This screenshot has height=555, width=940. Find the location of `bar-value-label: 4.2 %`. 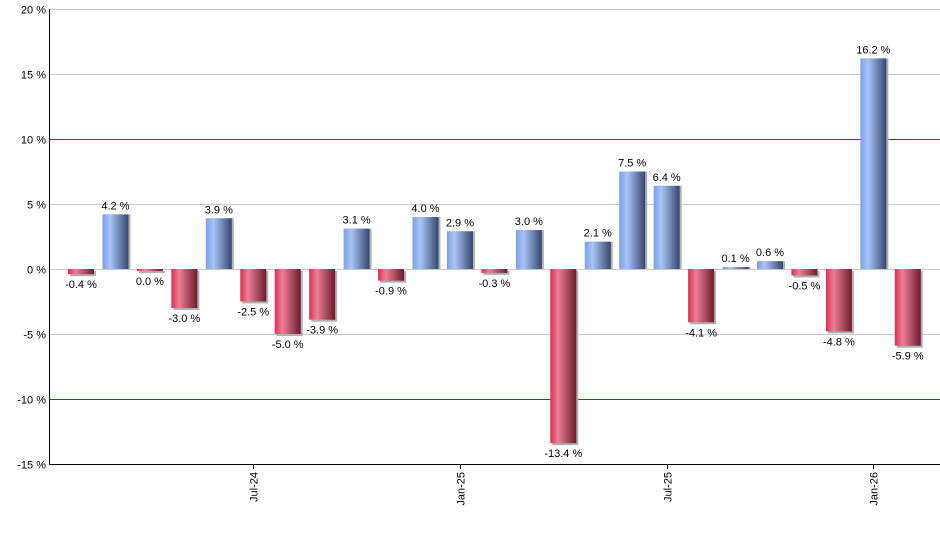

bar-value-label: 4.2 % is located at coordinates (115, 206).